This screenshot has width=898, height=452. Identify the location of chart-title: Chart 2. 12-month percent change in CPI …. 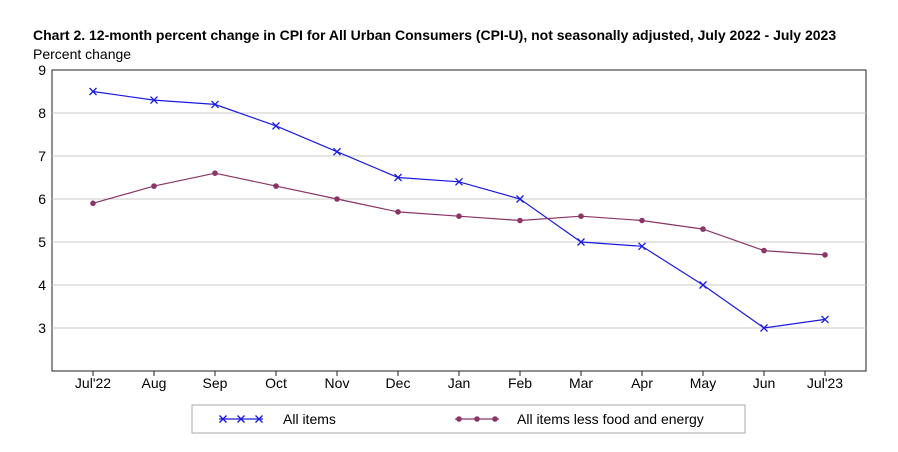
(435, 35).